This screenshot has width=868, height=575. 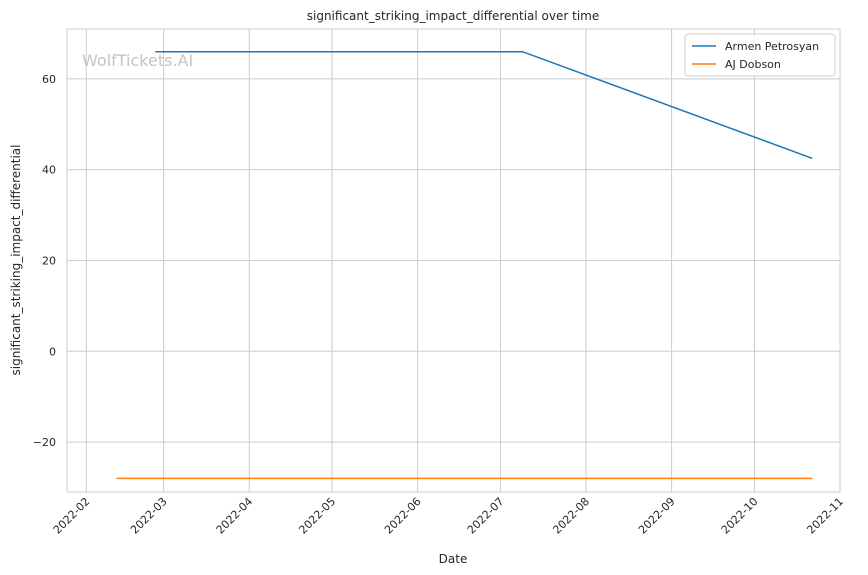 I want to click on legend-box, so click(x=760, y=55).